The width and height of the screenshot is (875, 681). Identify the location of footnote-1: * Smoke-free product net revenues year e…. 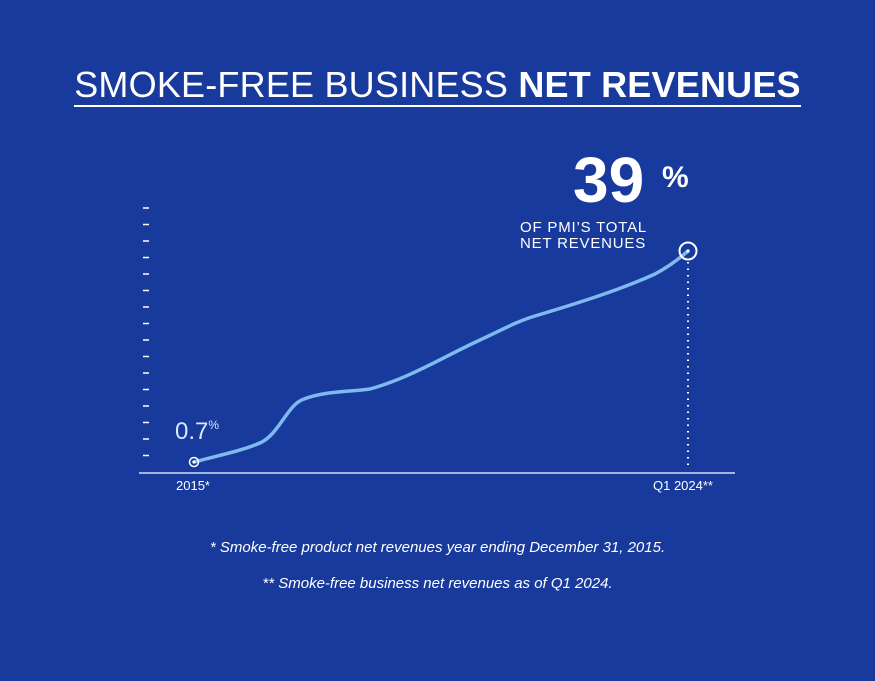
(437, 547).